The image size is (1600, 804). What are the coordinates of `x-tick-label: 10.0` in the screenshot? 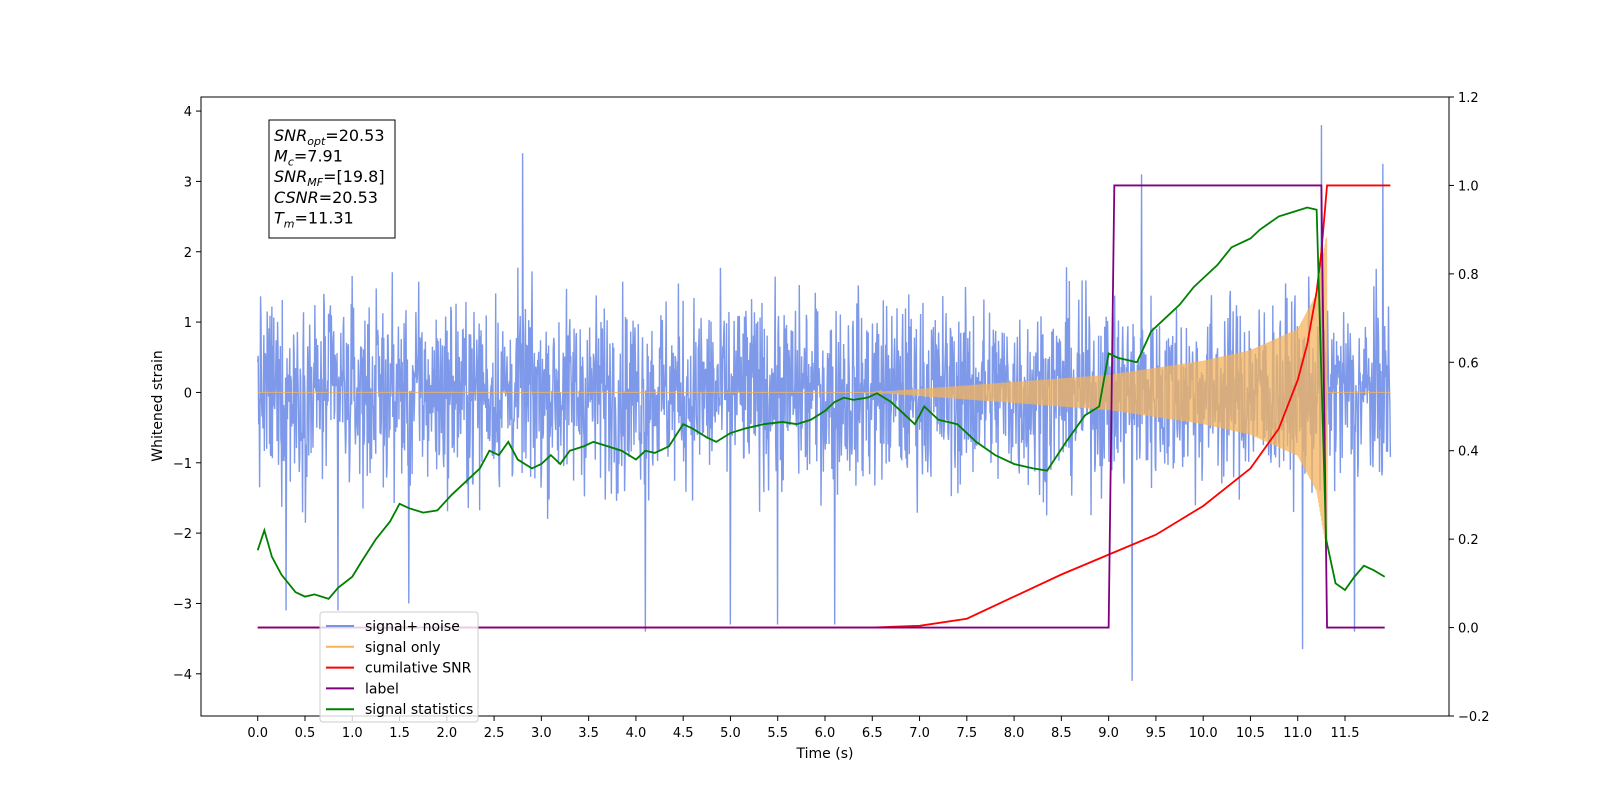 It's located at (1203, 733).